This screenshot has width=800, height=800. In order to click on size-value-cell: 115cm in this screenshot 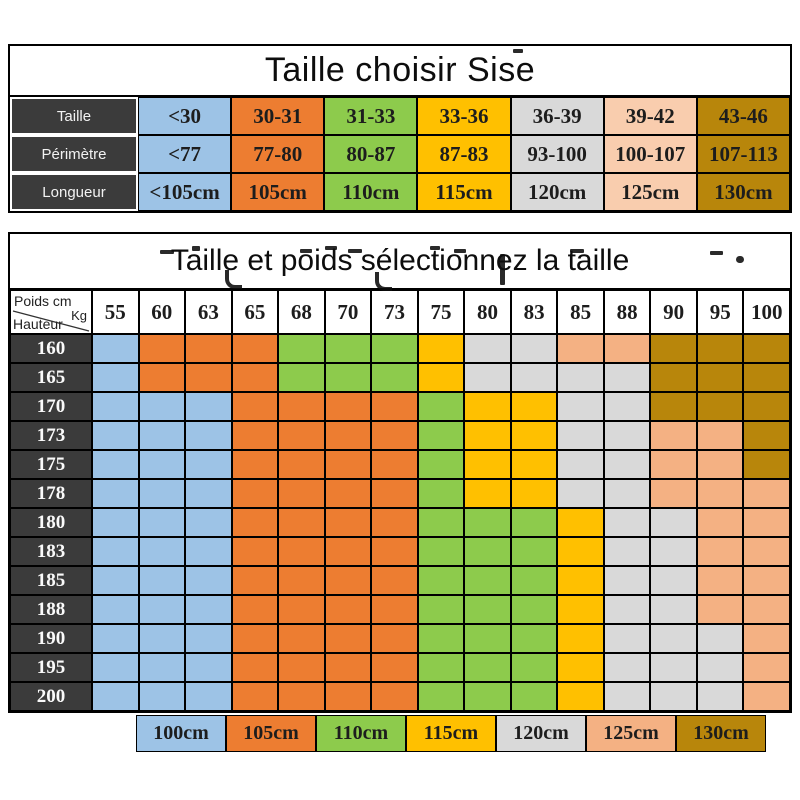, I will do `click(464, 192)`.